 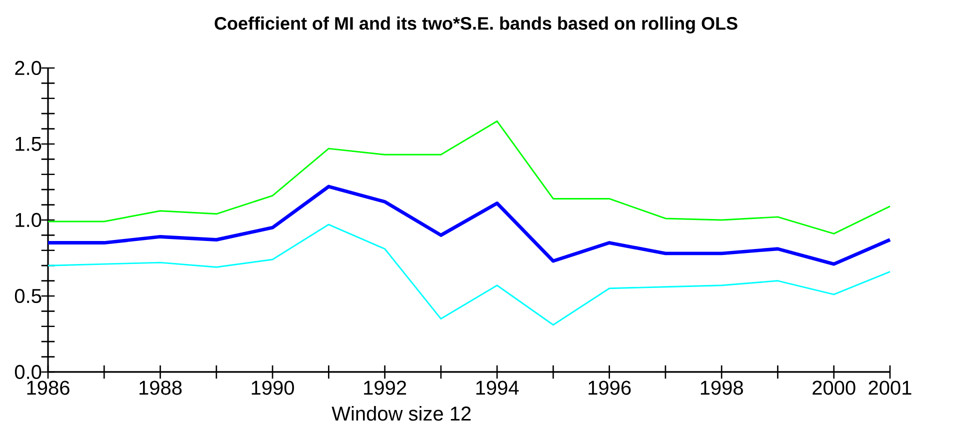 What do you see at coordinates (29, 144) in the screenshot?
I see `y-tick-label: 1.5` at bounding box center [29, 144].